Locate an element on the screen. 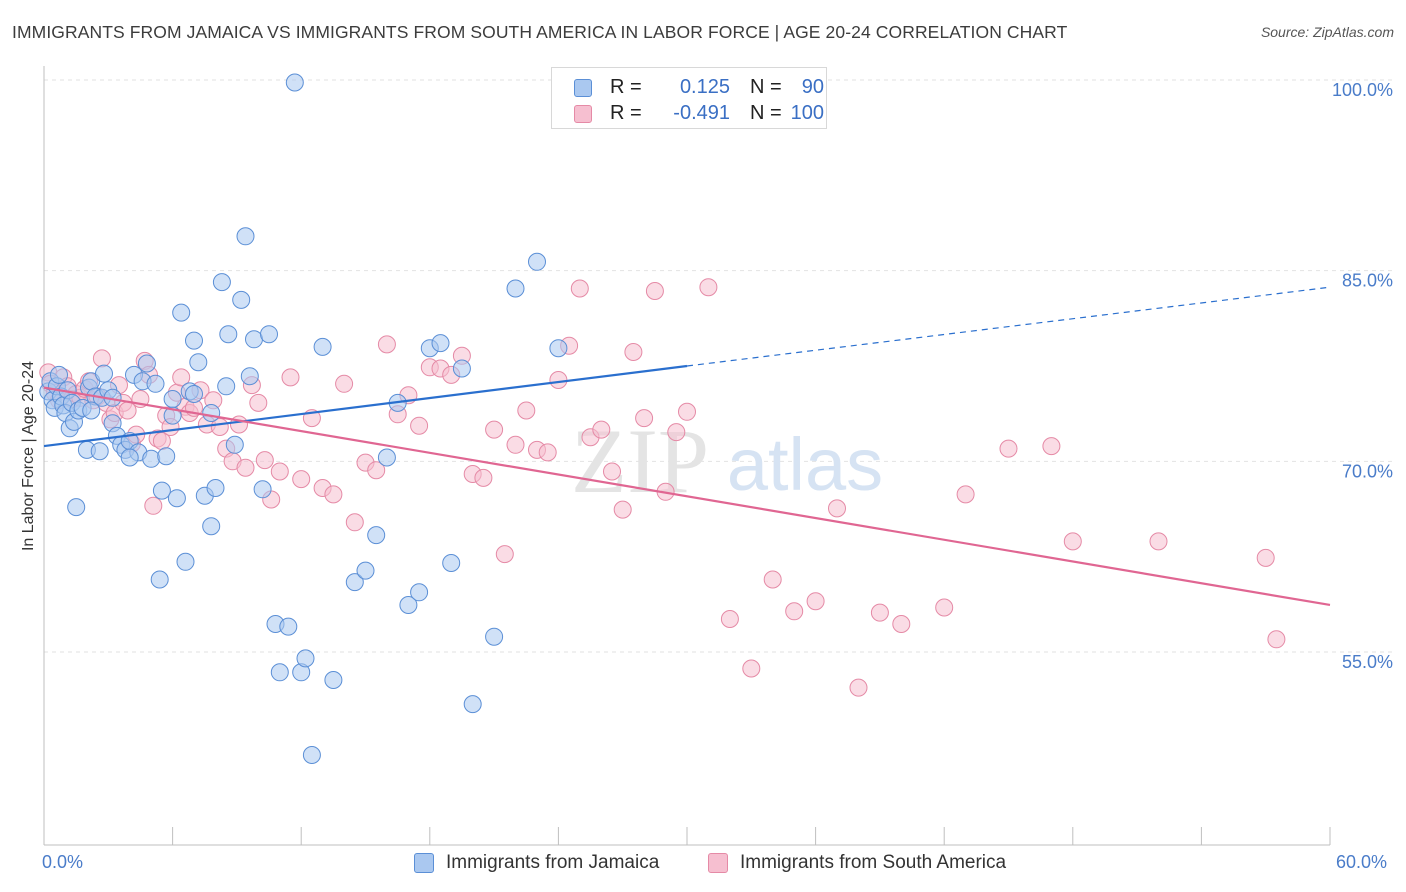  south-america-legend-label: Immigrants from South America is located at coordinates (873, 862).